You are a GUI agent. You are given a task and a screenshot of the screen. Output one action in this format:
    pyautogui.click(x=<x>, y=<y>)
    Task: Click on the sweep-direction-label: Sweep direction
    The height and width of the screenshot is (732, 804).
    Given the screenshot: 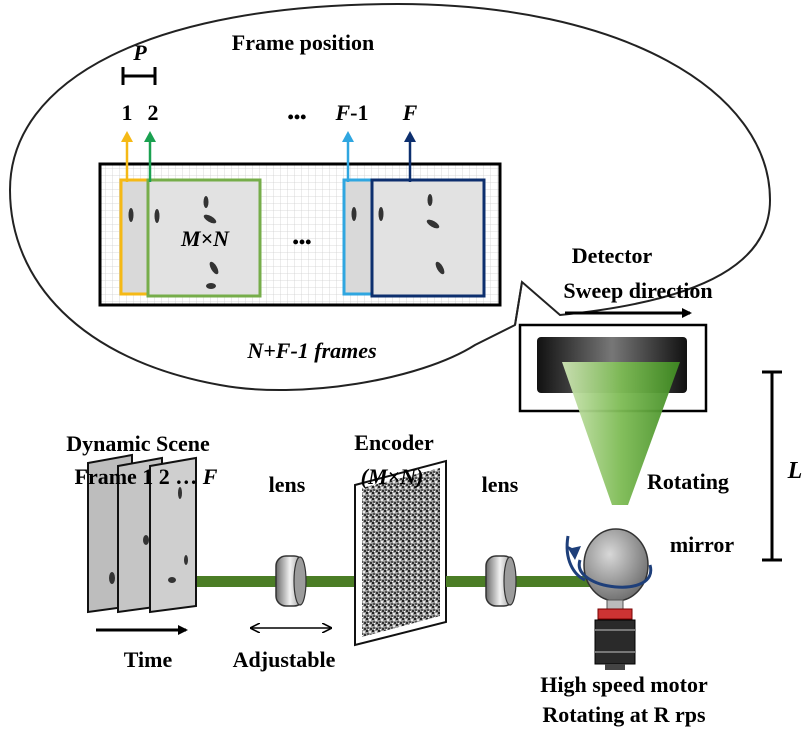 What is the action you would take?
    pyautogui.click(x=637, y=290)
    